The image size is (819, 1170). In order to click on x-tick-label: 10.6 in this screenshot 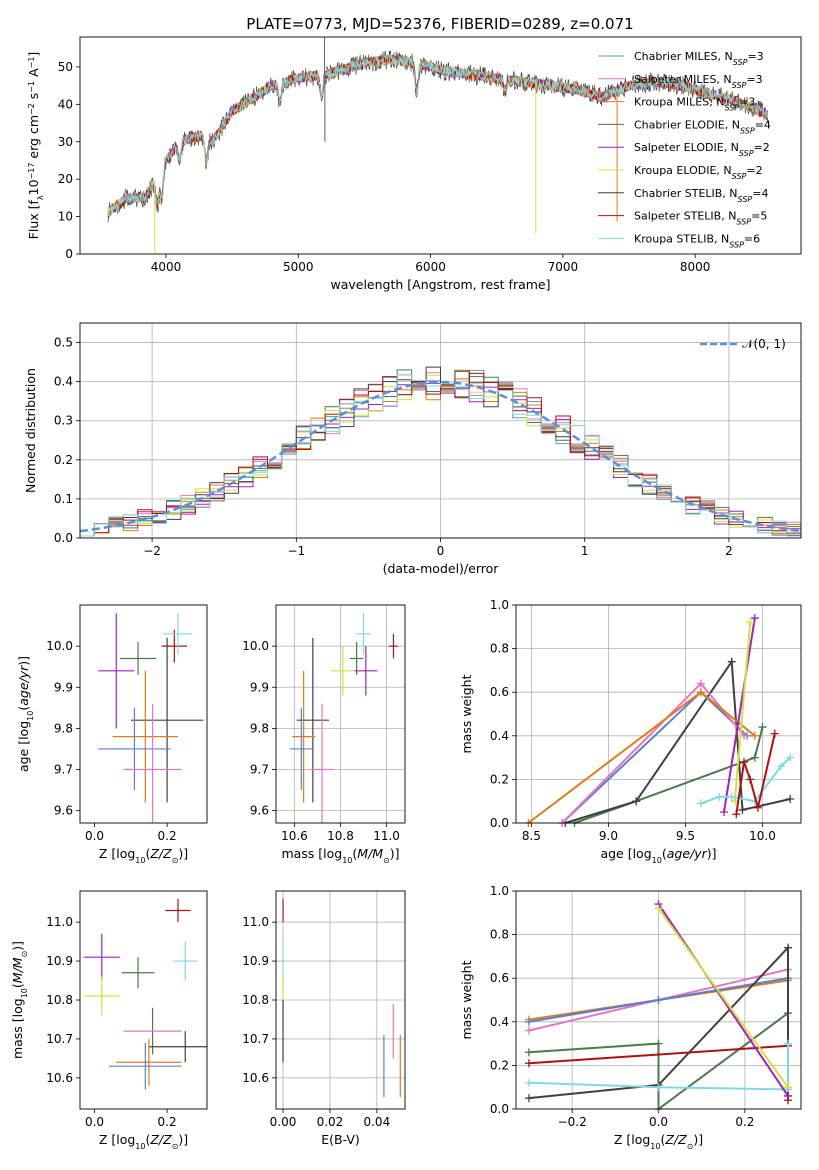, I will do `click(294, 836)`.